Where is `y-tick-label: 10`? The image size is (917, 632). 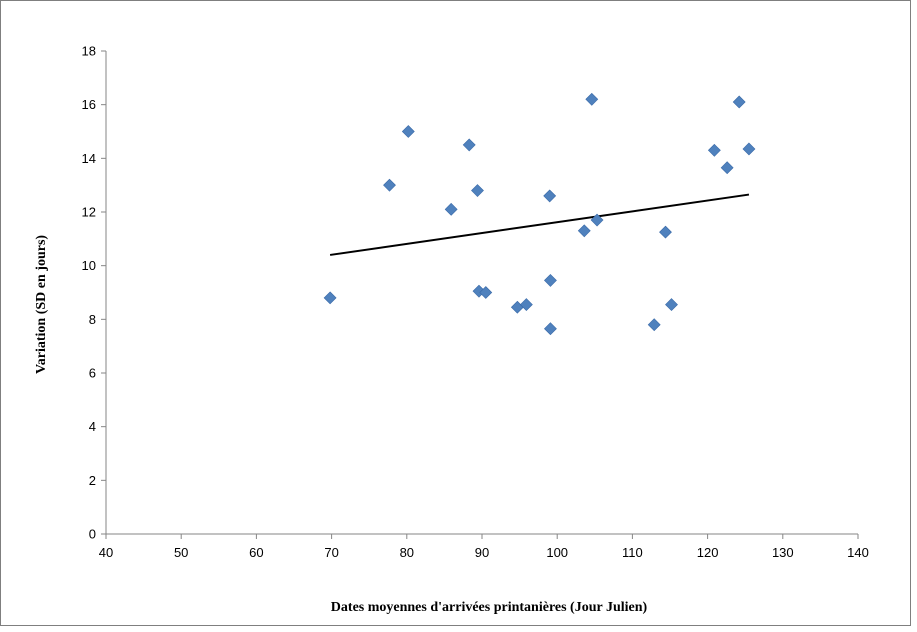 y-tick-label: 10 is located at coordinates (89, 265).